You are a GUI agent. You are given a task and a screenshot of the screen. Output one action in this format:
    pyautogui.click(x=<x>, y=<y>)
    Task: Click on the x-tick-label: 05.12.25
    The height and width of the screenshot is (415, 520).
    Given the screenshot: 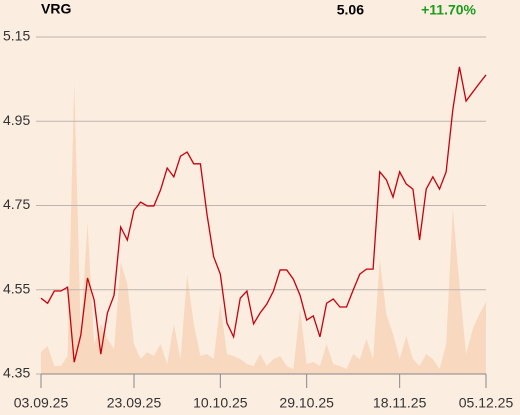 What is the action you would take?
    pyautogui.click(x=486, y=403)
    